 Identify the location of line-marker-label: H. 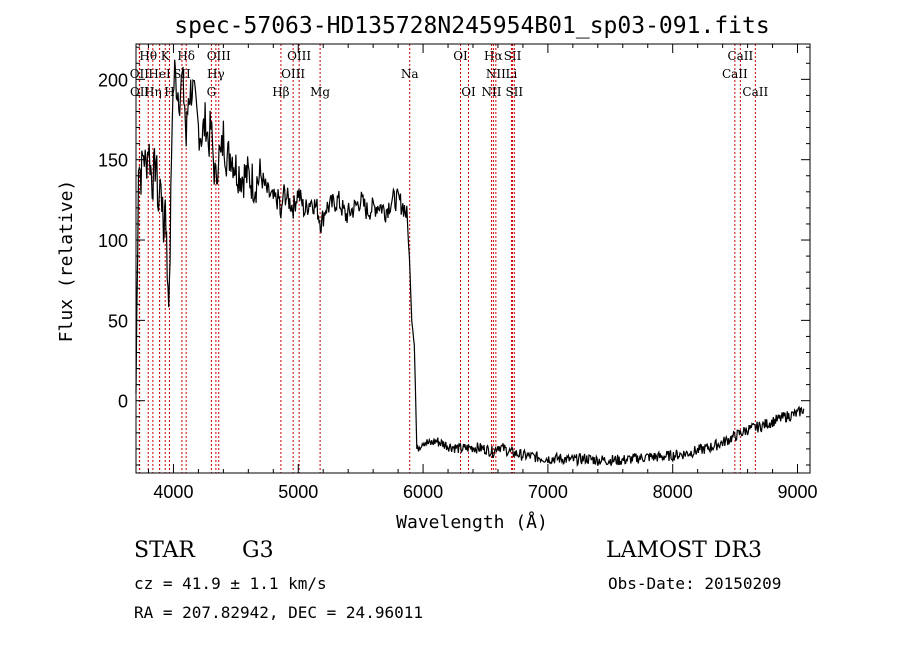
(169, 92).